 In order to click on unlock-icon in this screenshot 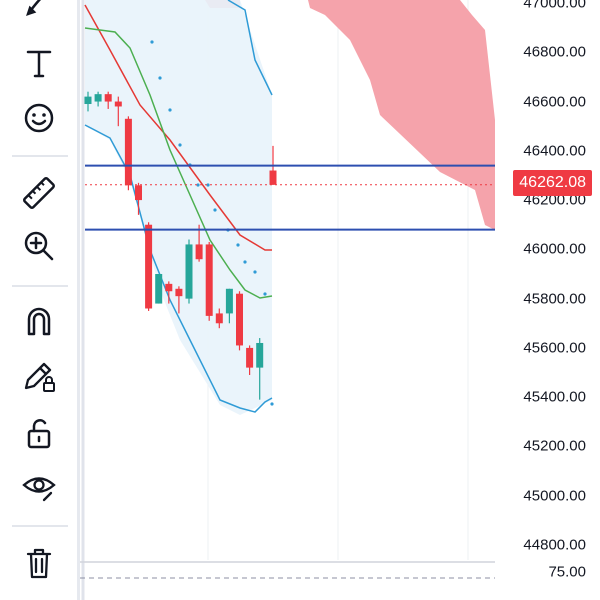, I will do `click(39, 435)`.